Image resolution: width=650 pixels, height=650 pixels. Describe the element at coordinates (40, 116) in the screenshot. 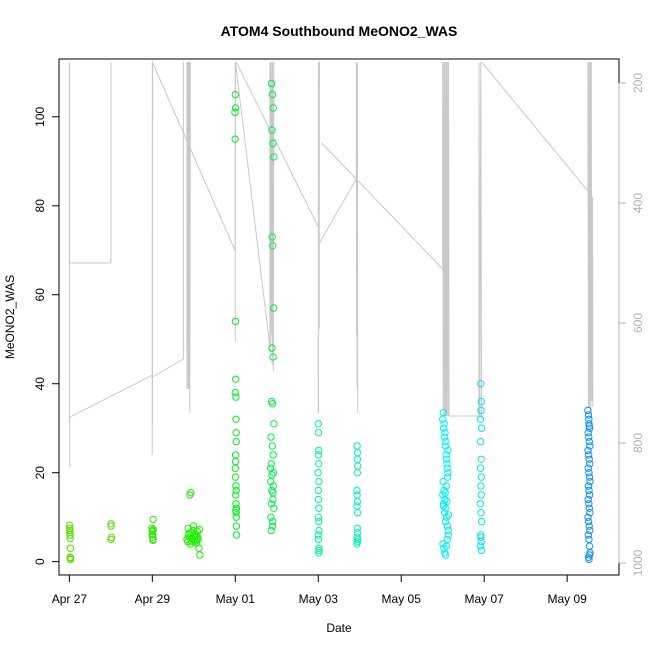

I see `y-tick-label-5: 100` at that location.